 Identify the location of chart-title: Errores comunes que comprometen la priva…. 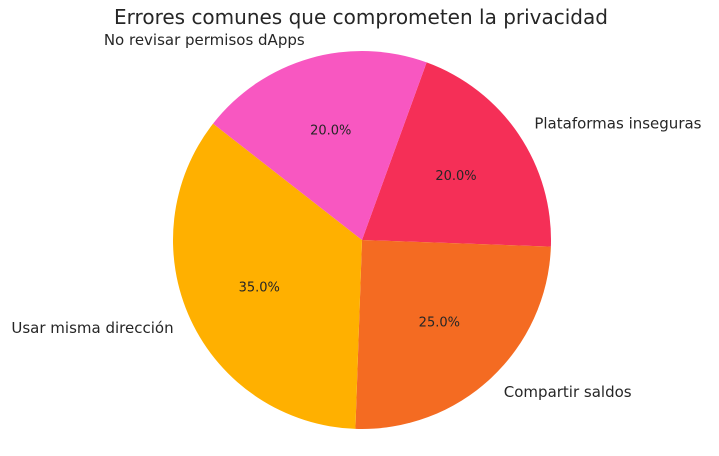
(361, 17).